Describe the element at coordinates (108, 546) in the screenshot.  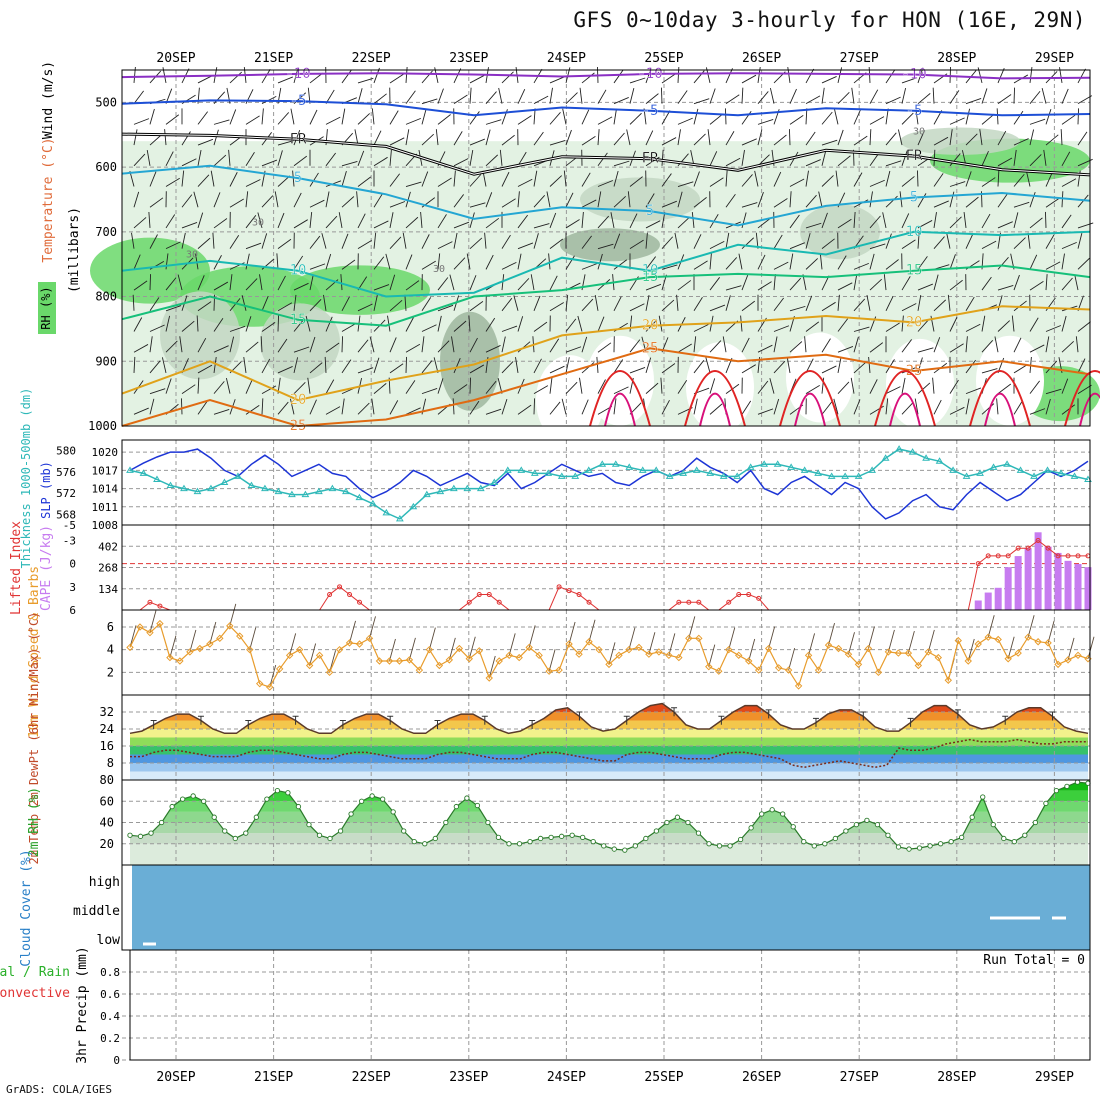
I see `cape-tick: 402` at that location.